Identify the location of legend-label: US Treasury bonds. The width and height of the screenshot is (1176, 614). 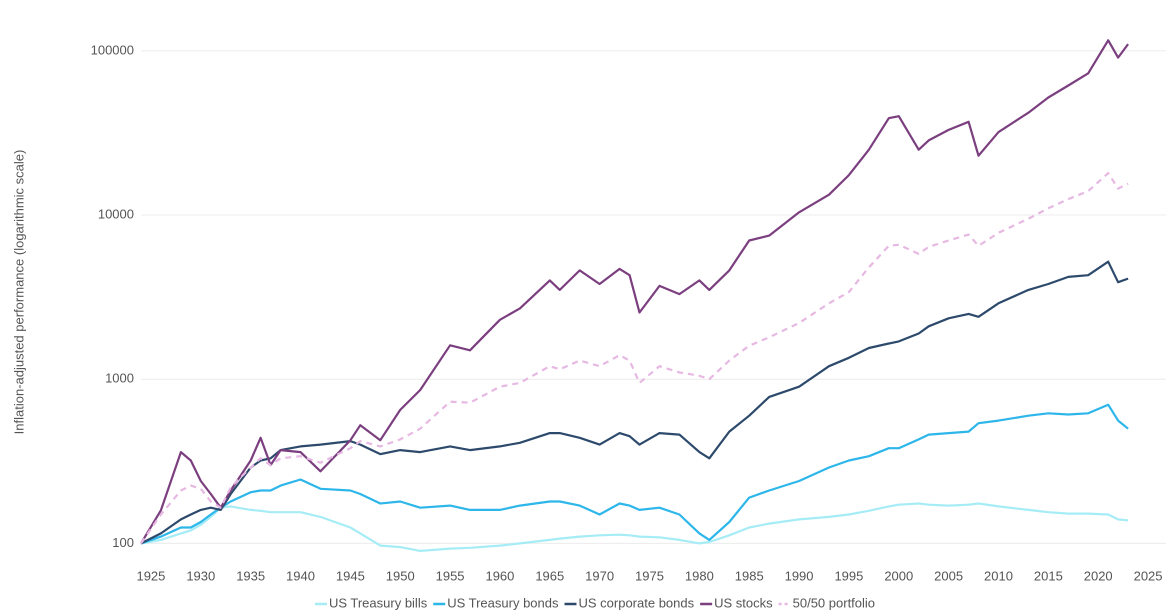
(503, 602).